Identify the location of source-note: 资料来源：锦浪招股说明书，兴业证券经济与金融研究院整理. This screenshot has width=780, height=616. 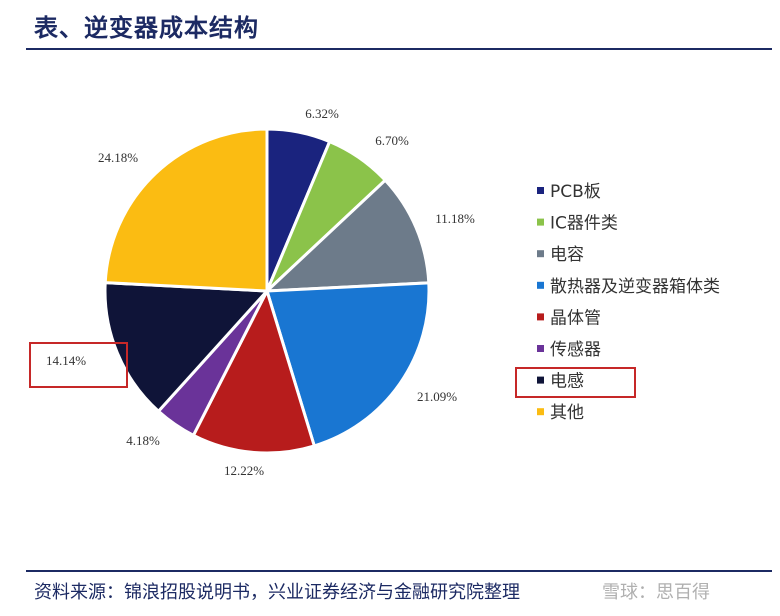
(277, 592).